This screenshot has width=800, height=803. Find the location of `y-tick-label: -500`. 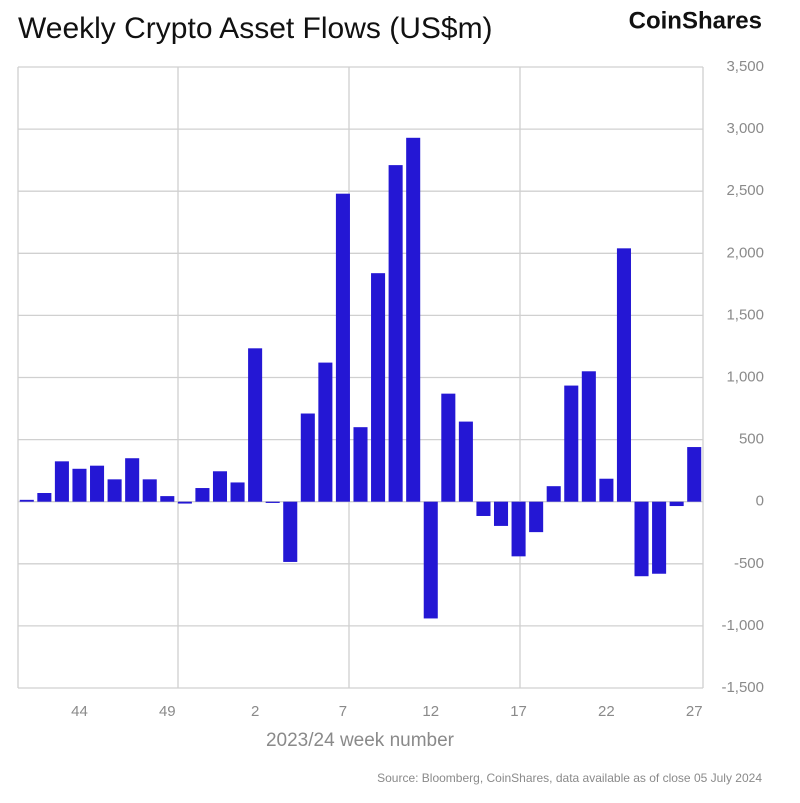

y-tick-label: -500 is located at coordinates (749, 563).